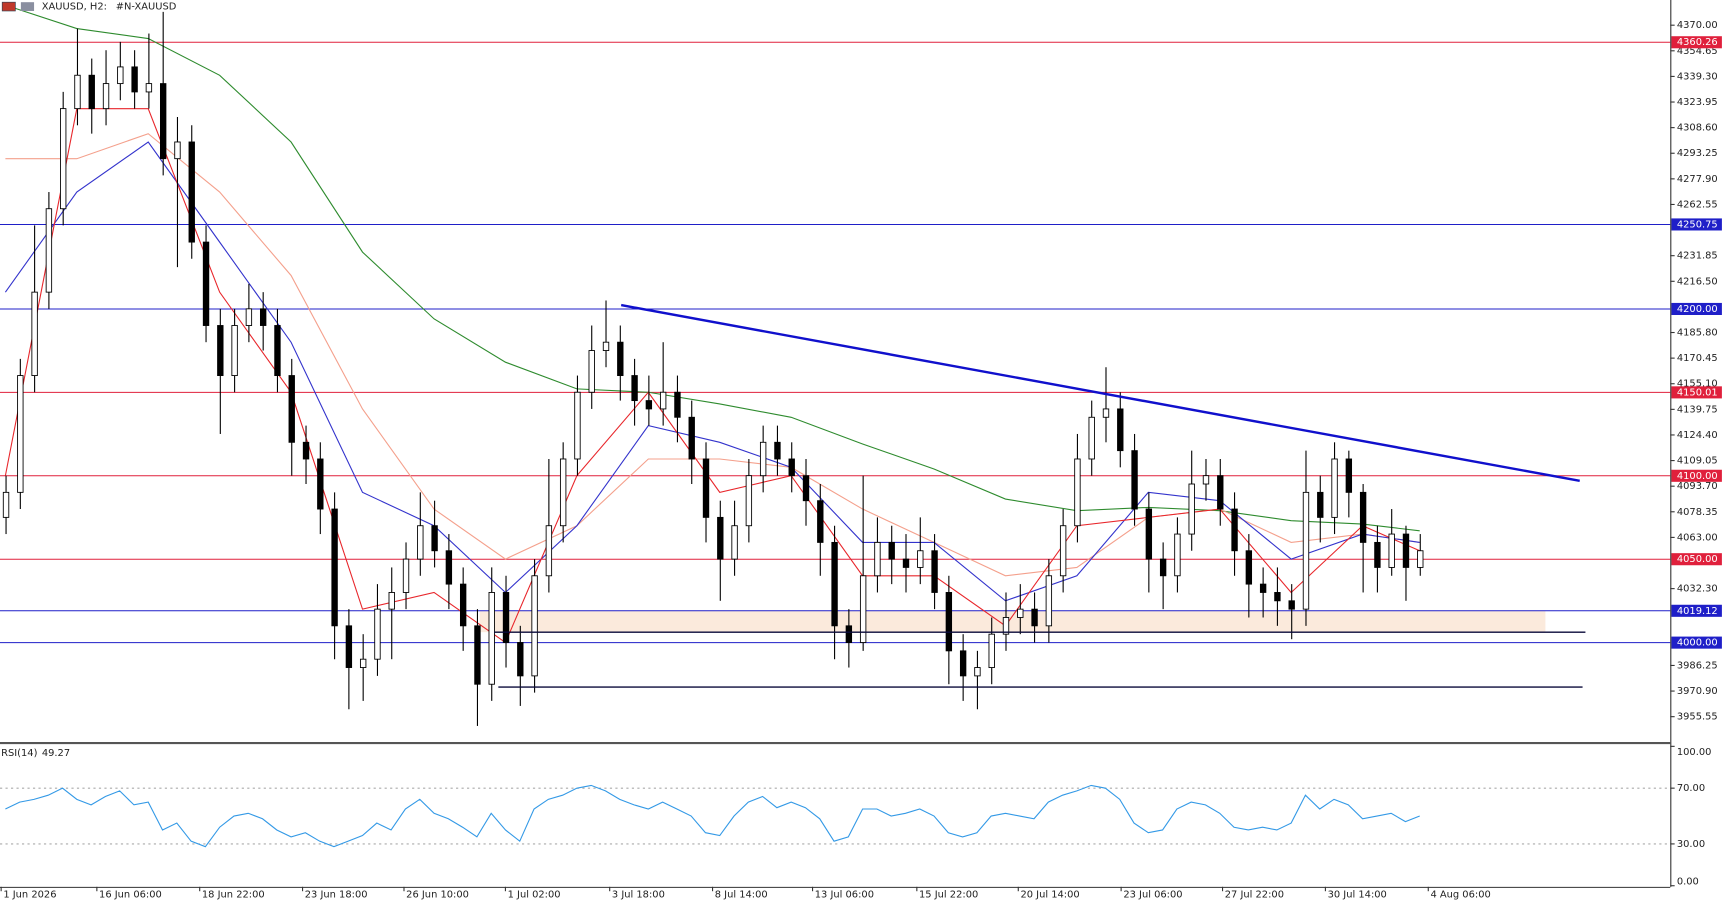 This screenshot has height=900, width=1723. What do you see at coordinates (1697, 461) in the screenshot?
I see `y-tick-label: 4109.05` at bounding box center [1697, 461].